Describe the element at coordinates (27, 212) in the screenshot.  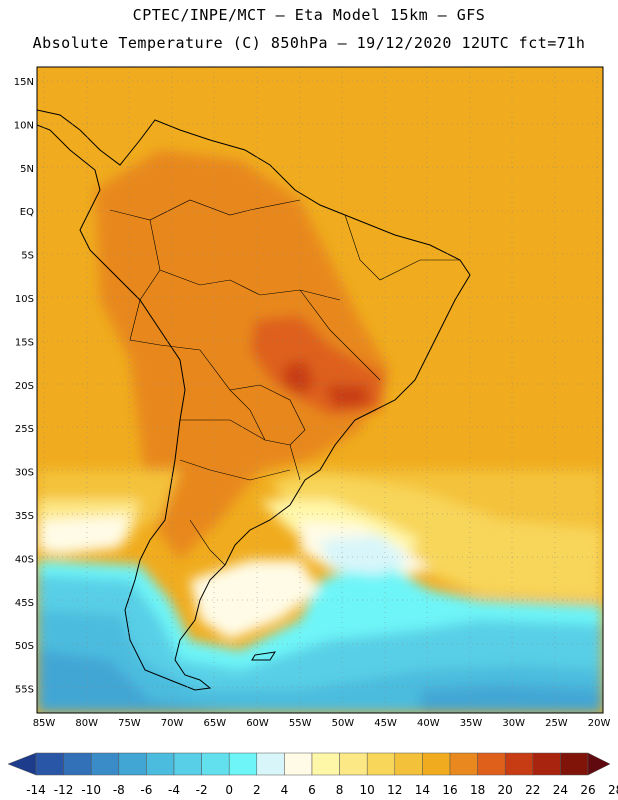
I see `latitude-label: EQ` at that location.